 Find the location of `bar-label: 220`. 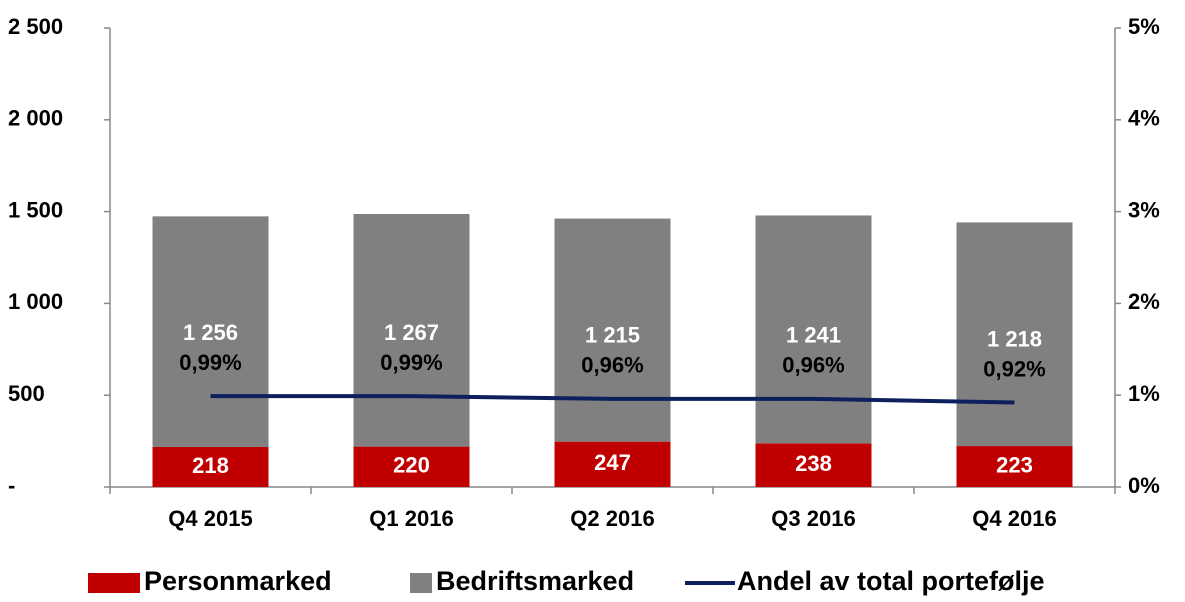

bar-label: 220 is located at coordinates (411, 465).